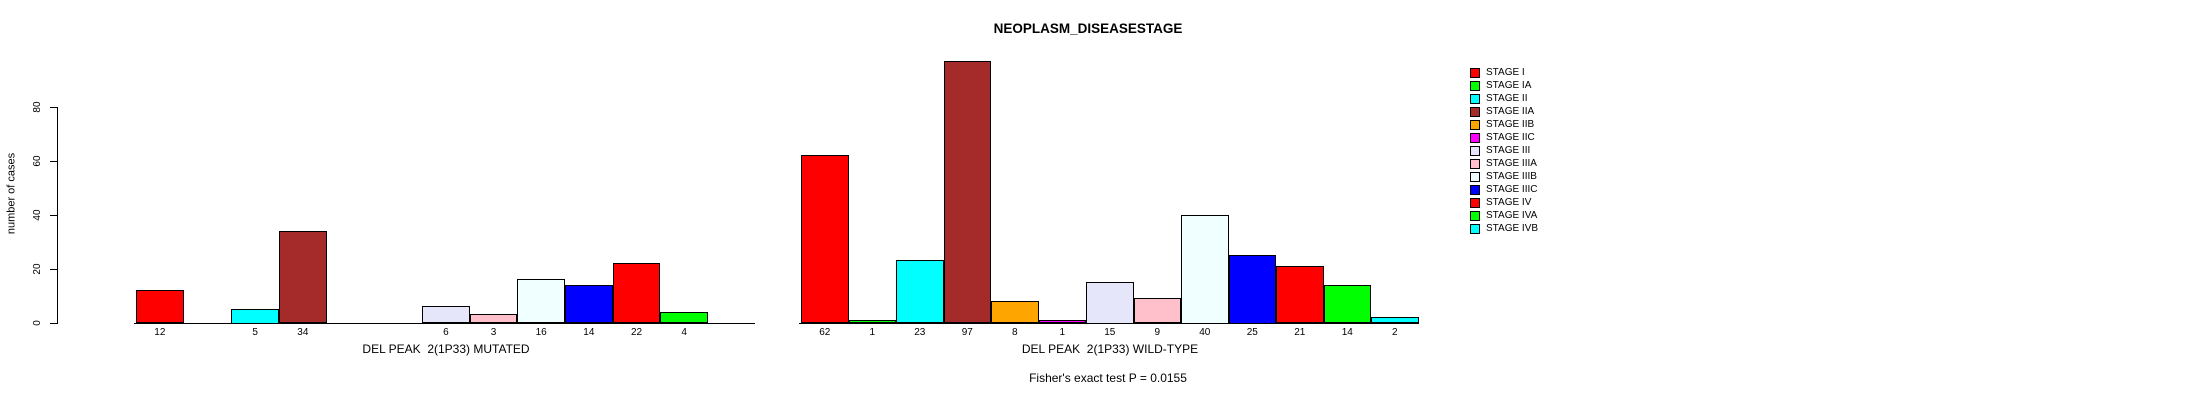  What do you see at coordinates (1510, 111) in the screenshot?
I see `legend-label-stage-iia: STAGE IIA` at bounding box center [1510, 111].